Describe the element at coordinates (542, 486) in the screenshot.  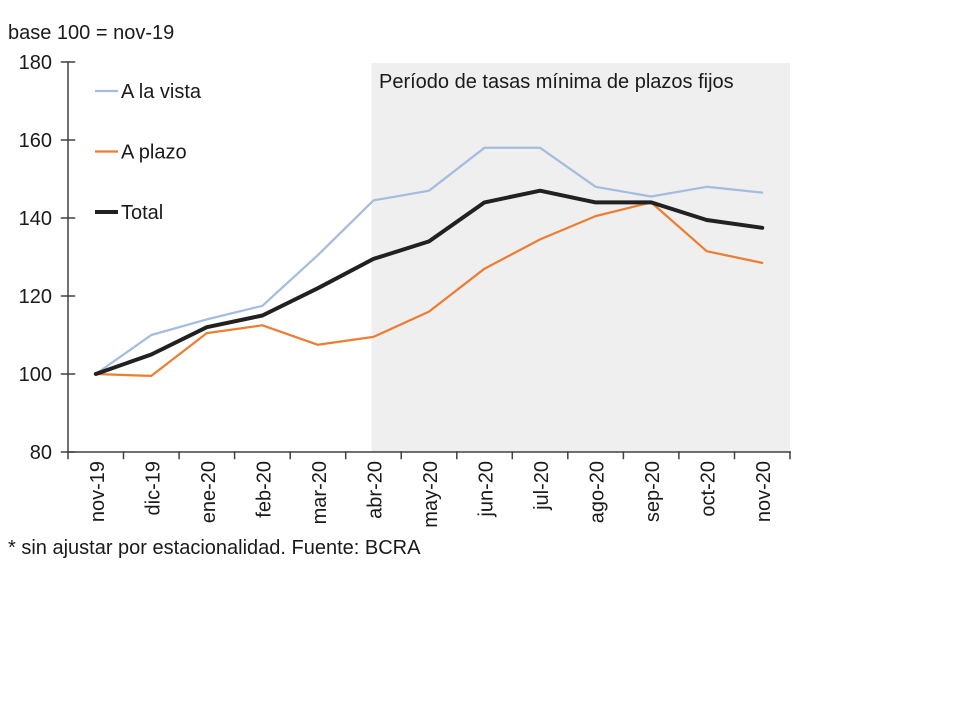
I see `x-axis-label: jul-20` at that location.